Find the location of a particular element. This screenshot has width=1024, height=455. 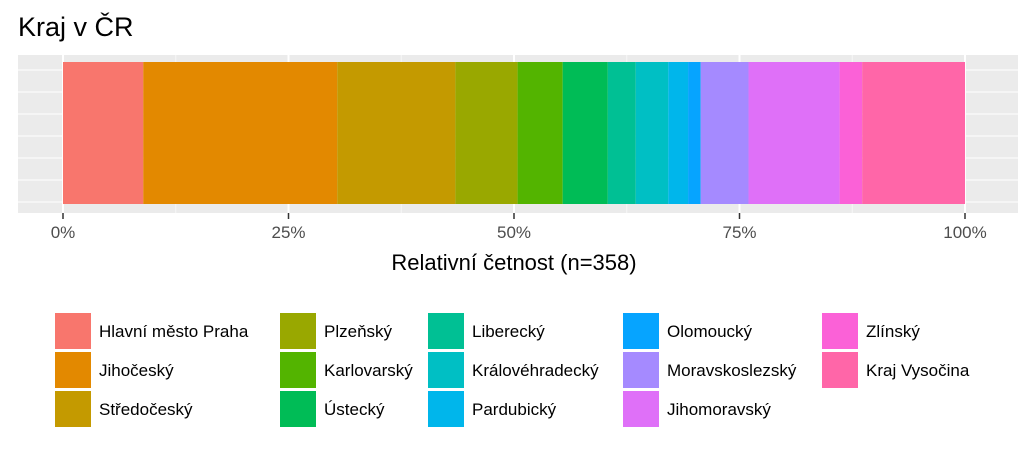

x-tick-label: 75% is located at coordinates (739, 232).